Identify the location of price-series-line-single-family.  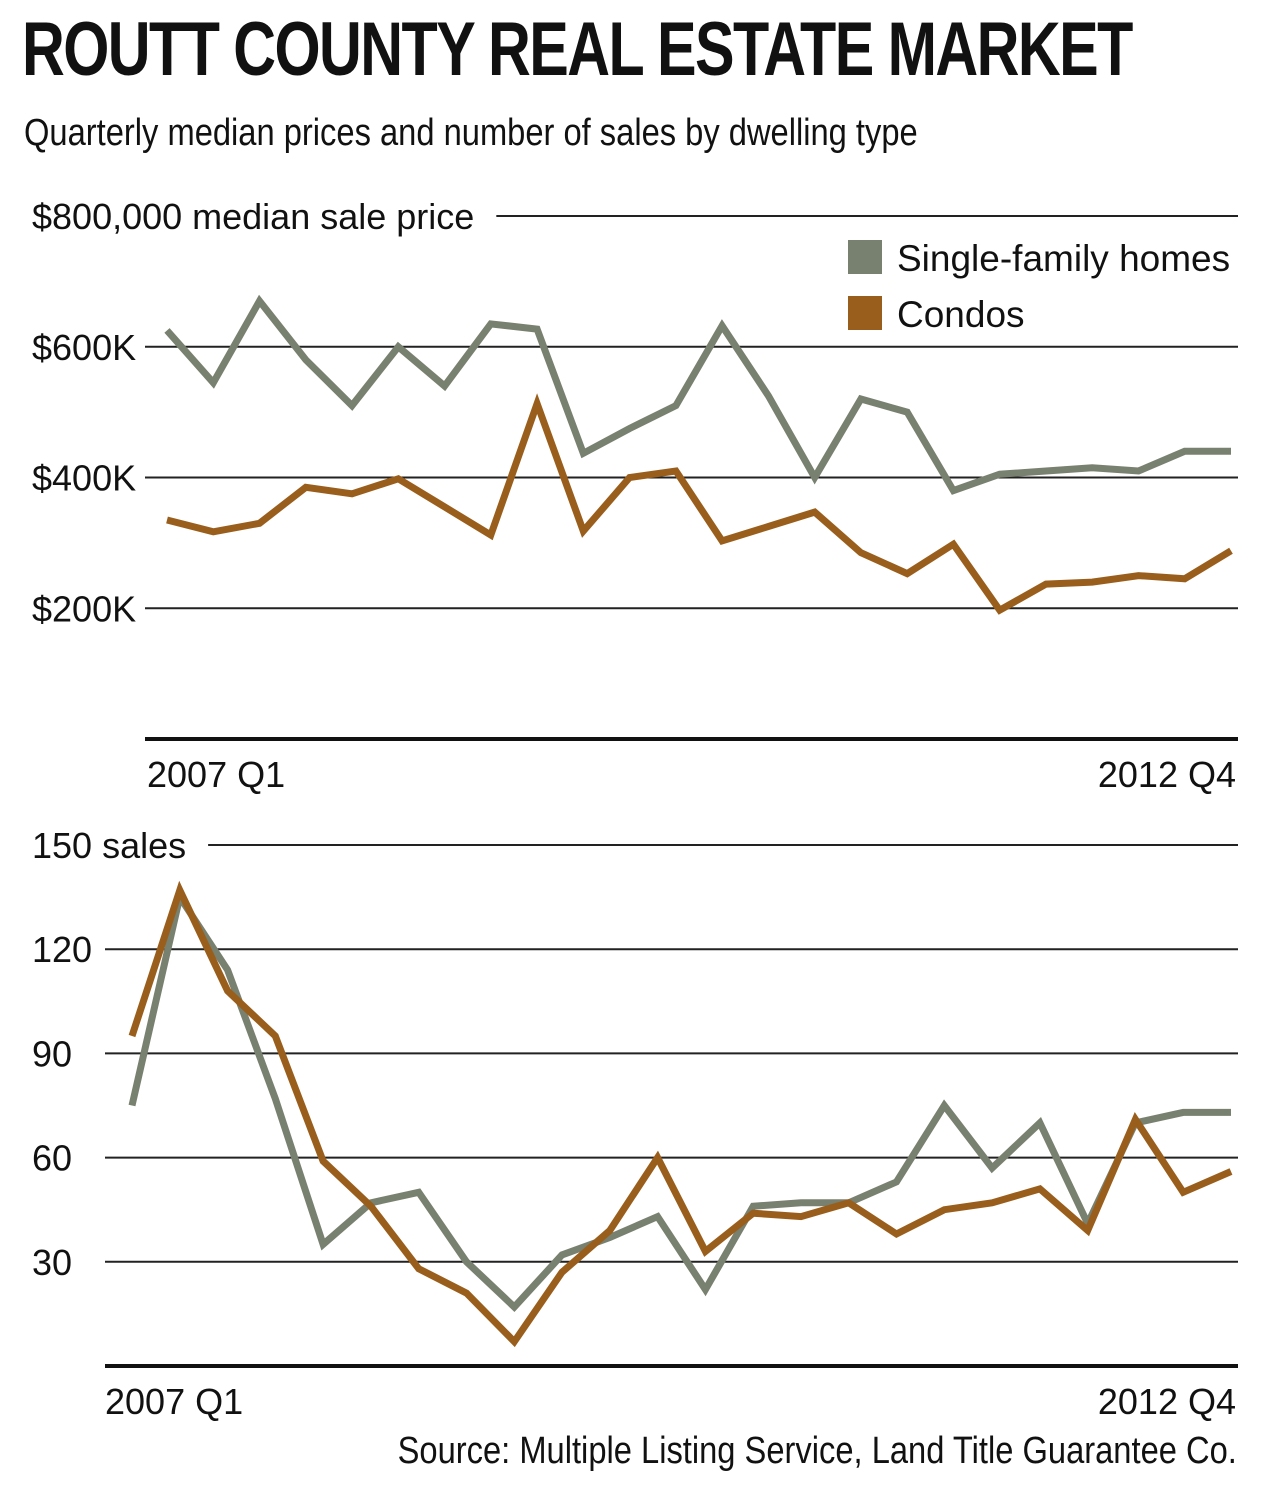
(697, 394).